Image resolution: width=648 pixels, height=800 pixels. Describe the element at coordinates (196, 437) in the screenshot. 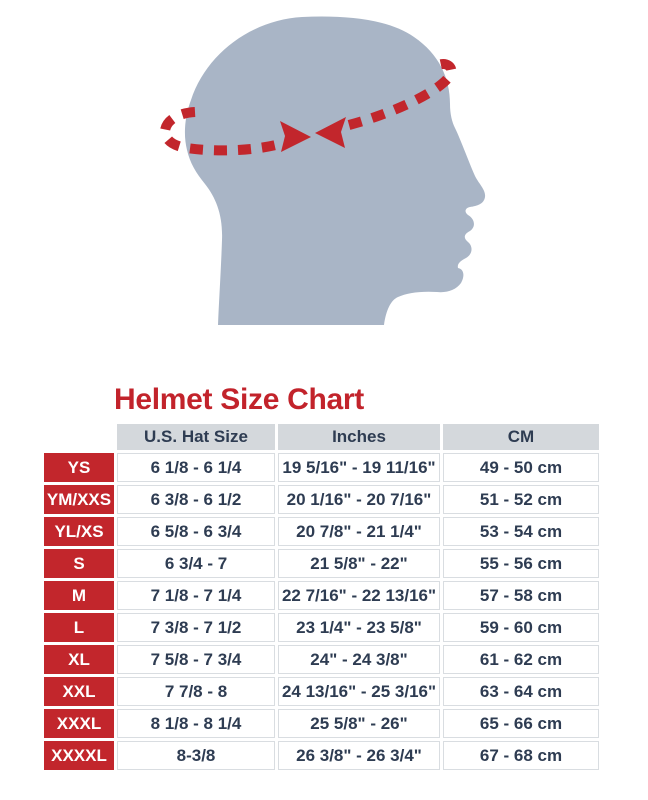

I see `column-header-hat-size: U.S. Hat Size` at that location.